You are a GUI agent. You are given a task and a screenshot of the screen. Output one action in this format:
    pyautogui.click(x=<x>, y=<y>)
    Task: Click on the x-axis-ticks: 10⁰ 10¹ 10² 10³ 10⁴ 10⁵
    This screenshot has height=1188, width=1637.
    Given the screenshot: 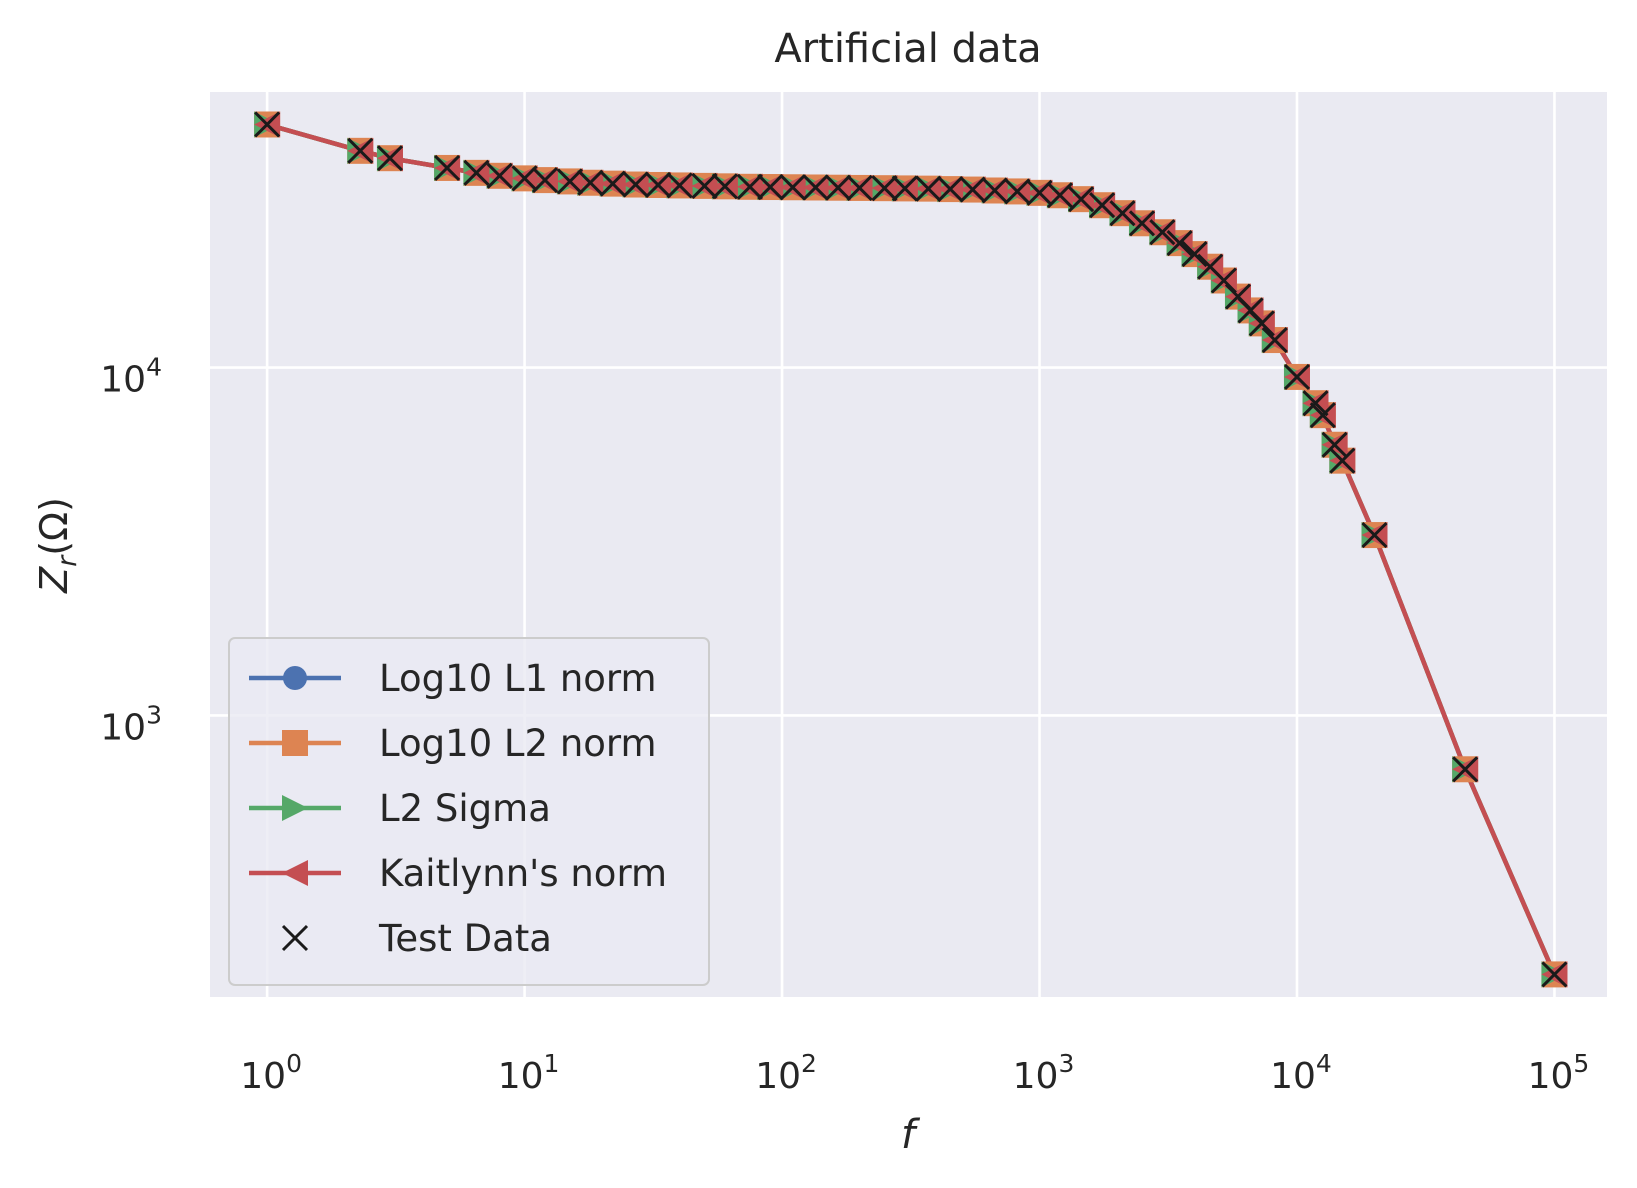 What is the action you would take?
    pyautogui.click(x=914, y=1073)
    